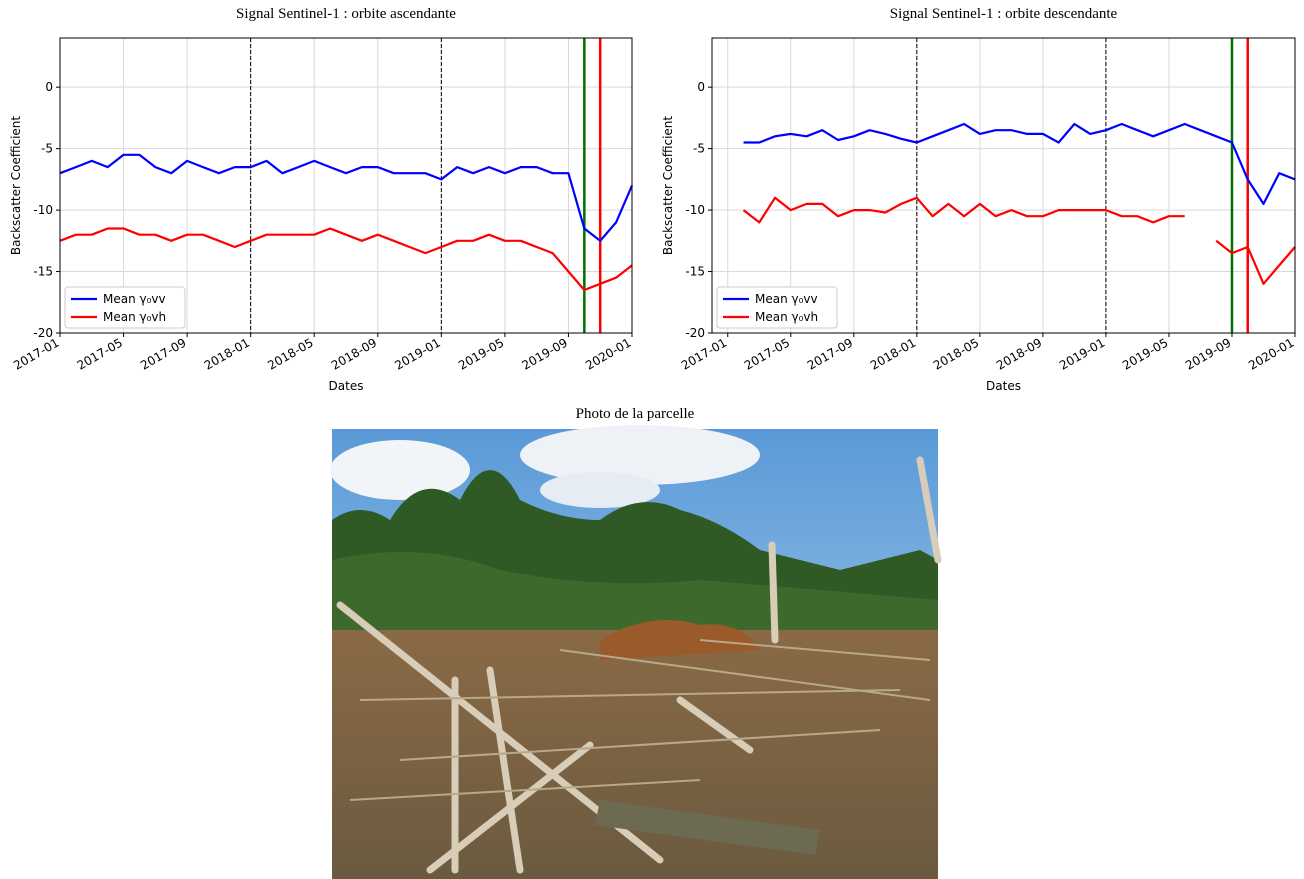 The height and width of the screenshot is (879, 1304). I want to click on photo-title: Photo de la parcelle, so click(635, 414).